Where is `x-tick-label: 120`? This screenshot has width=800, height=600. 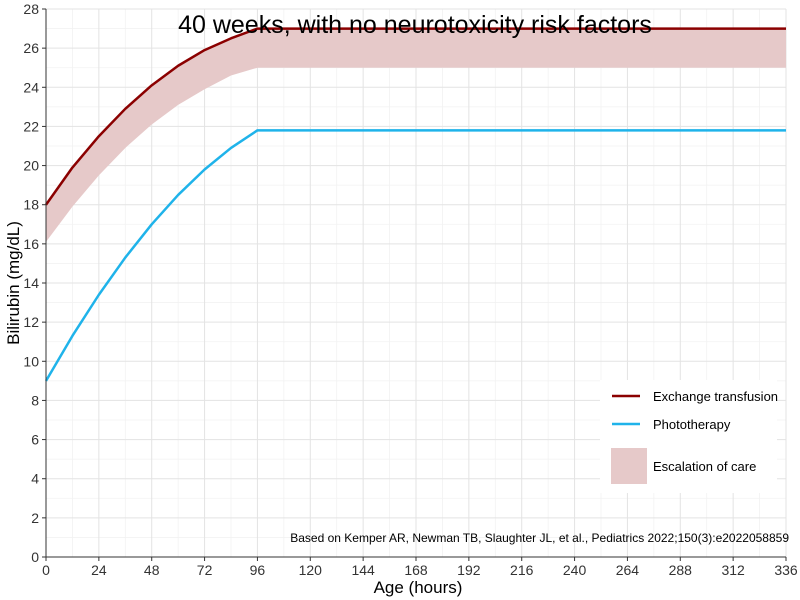 x-tick-label: 120 is located at coordinates (311, 570).